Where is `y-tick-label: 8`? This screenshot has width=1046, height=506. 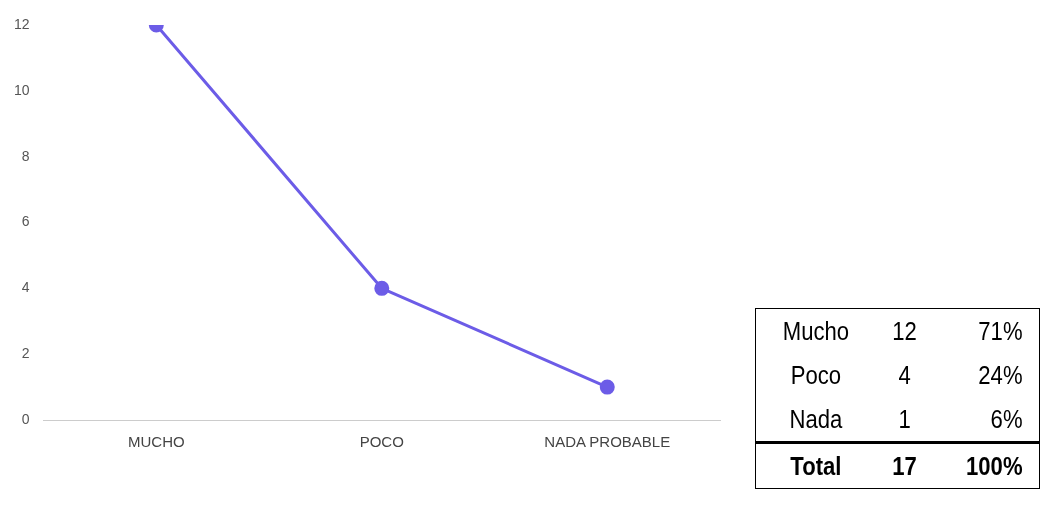
y-tick-label: 8 is located at coordinates (25, 155).